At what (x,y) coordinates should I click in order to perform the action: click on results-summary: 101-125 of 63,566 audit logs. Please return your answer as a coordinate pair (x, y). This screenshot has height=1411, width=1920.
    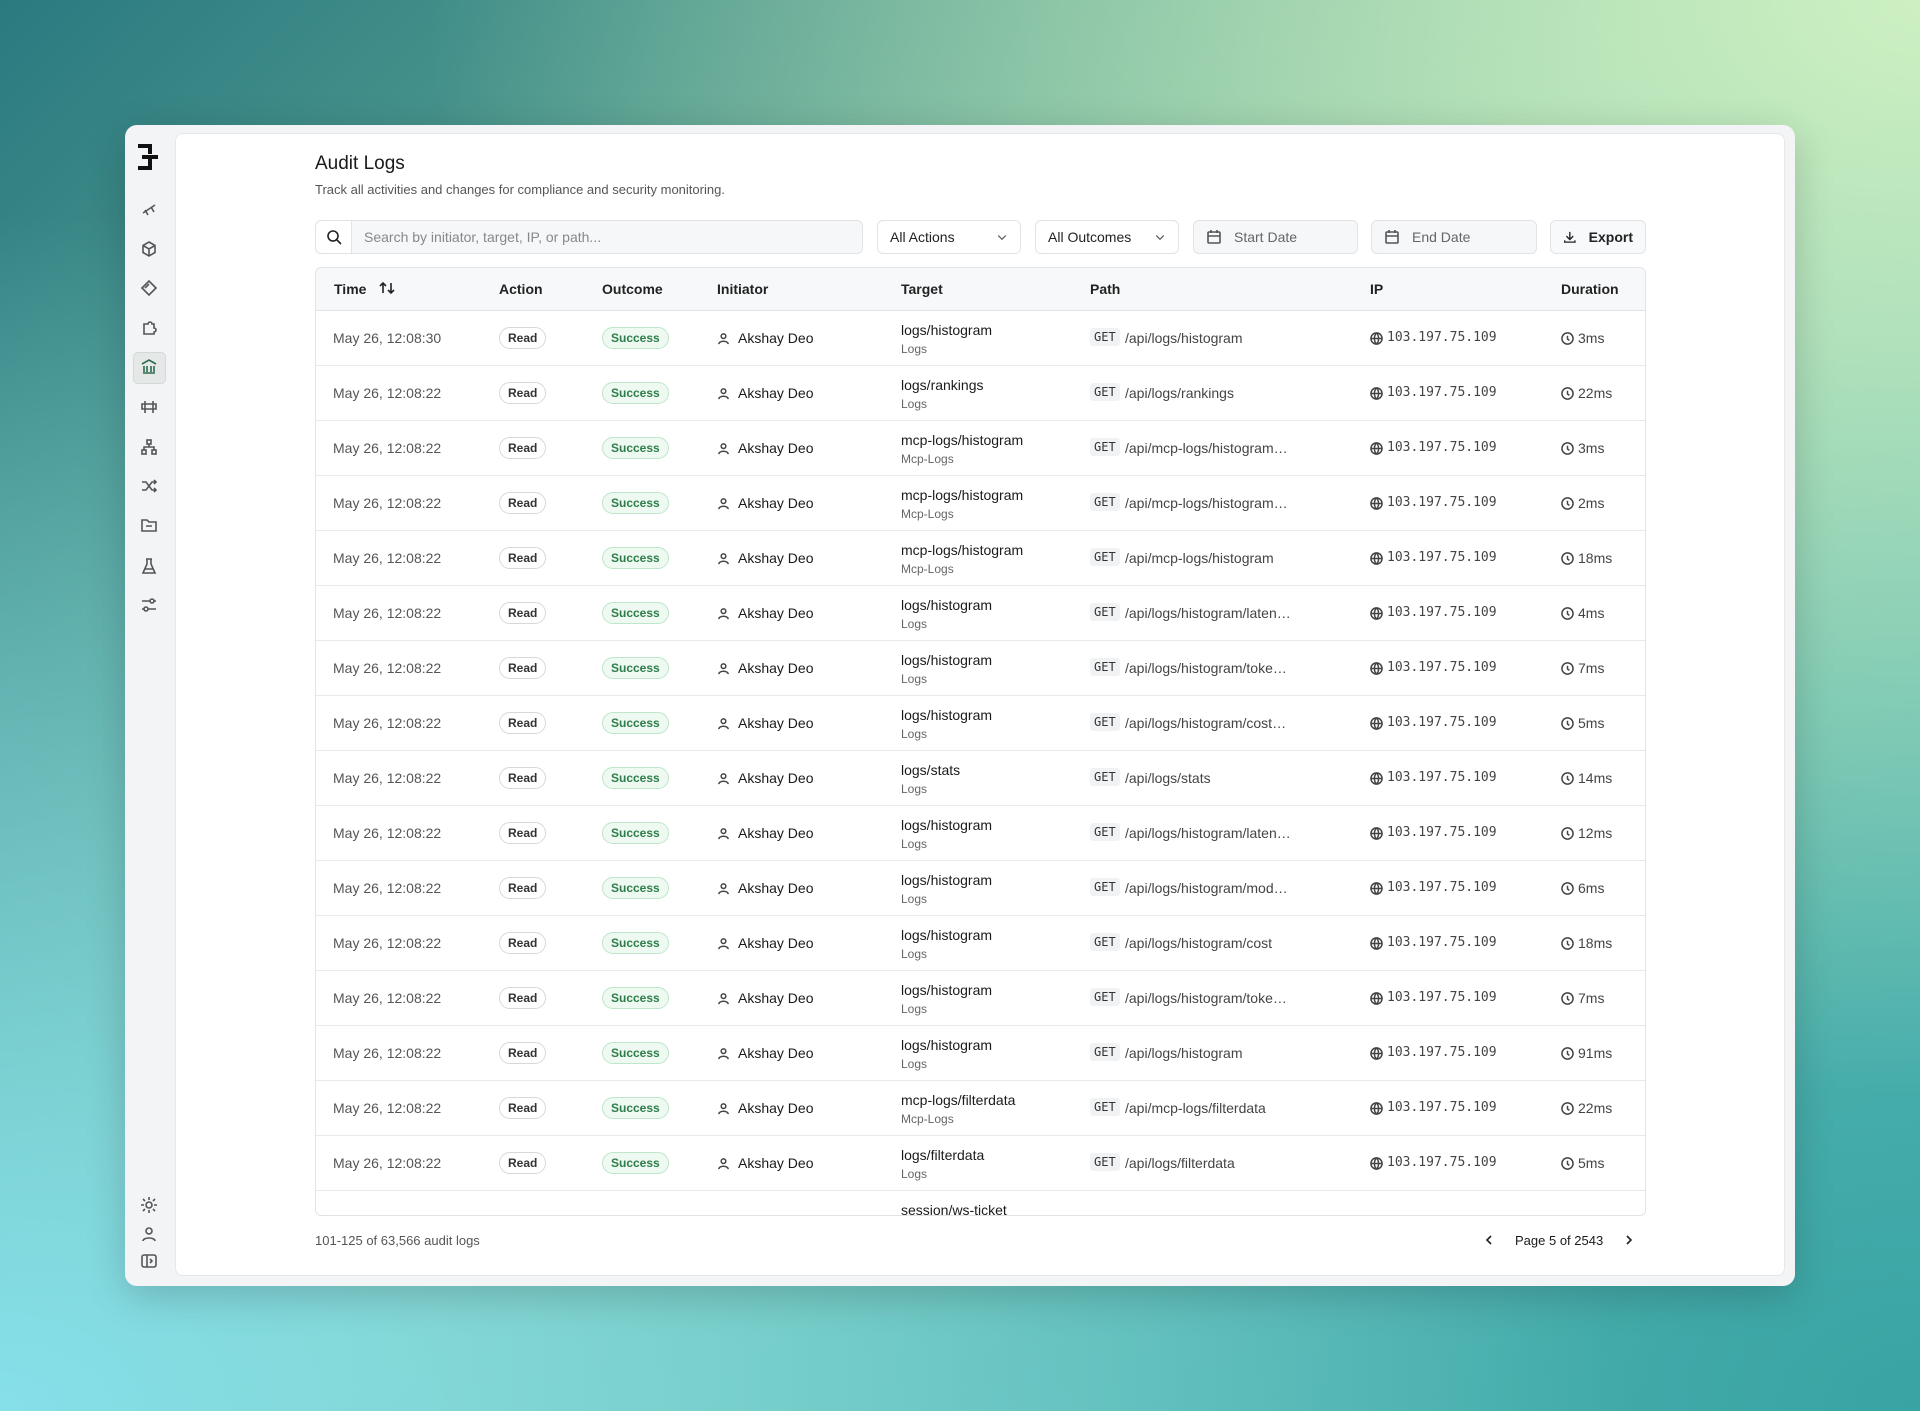
    Looking at the image, I should click on (397, 1240).